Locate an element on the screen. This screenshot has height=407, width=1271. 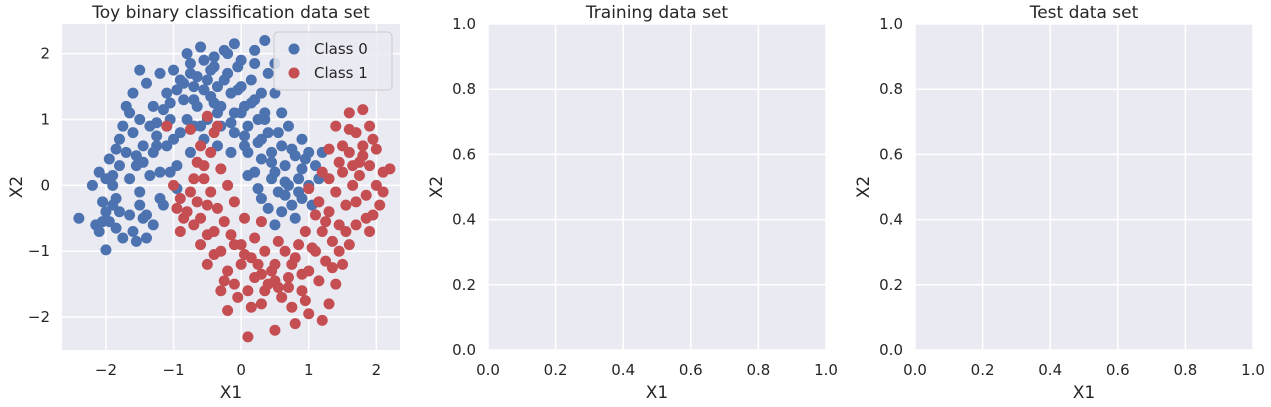
legend-box is located at coordinates (333, 61).